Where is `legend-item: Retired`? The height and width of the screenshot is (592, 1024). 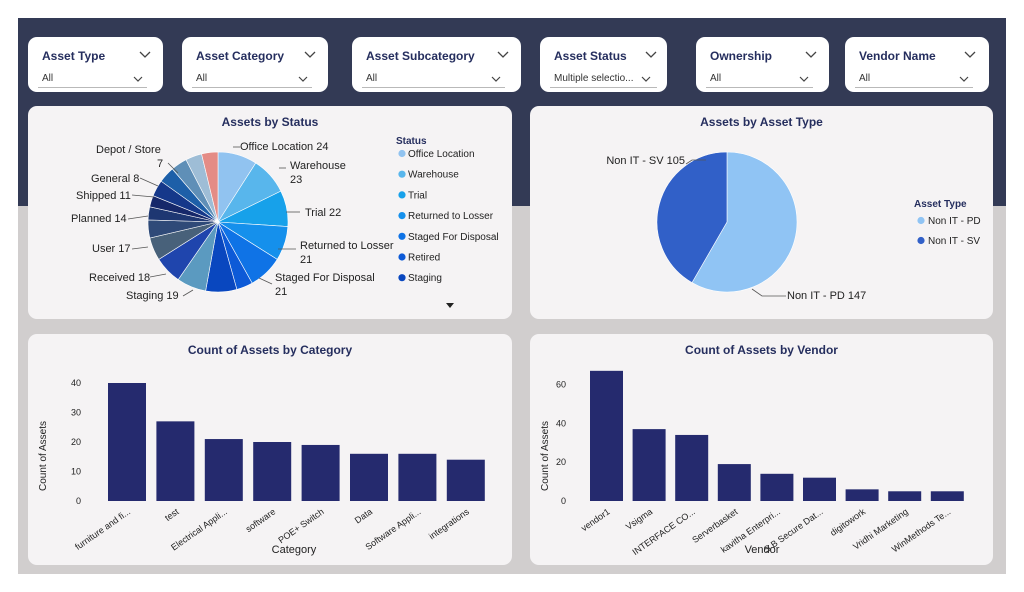 legend-item: Retired is located at coordinates (424, 258).